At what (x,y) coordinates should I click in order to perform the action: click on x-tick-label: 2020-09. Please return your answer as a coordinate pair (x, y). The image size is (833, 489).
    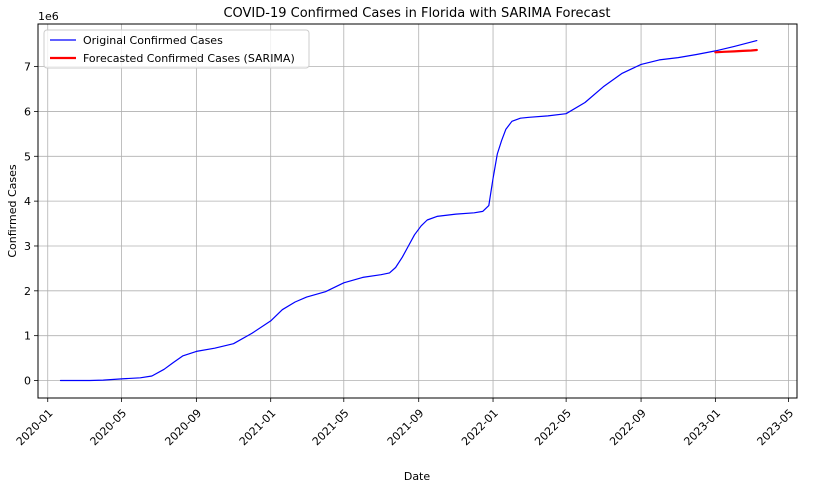
    Looking at the image, I should click on (183, 428).